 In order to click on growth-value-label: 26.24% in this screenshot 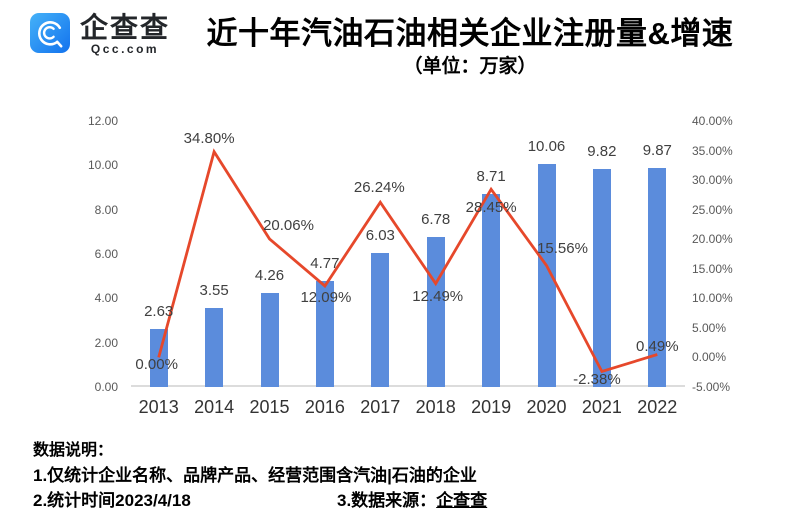, I will do `click(379, 188)`.